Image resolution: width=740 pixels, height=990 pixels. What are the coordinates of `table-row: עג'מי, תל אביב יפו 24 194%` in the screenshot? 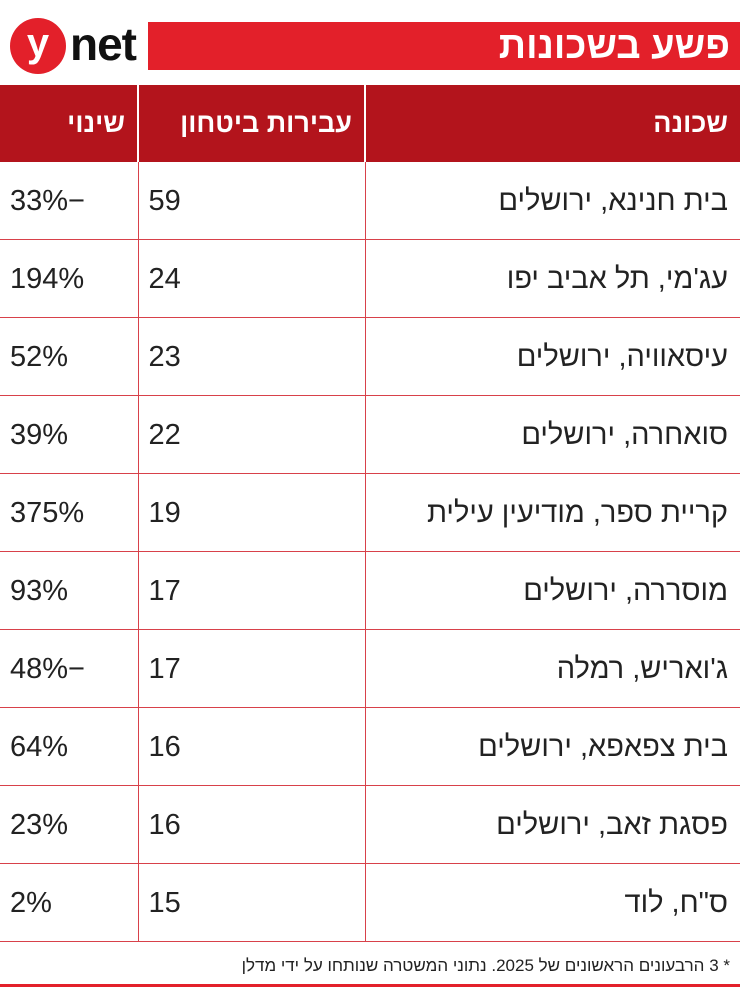 It's located at (370, 278).